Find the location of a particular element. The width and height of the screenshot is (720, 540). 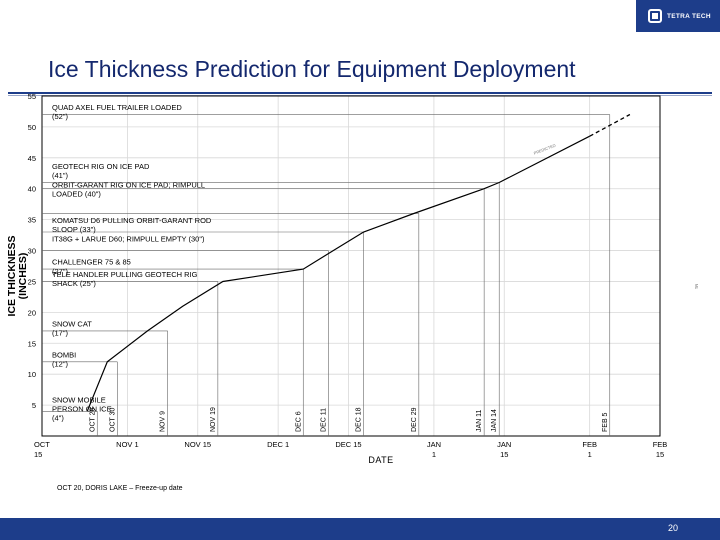

y-axis-title: ICE THICKNESS(INCHES) is located at coordinates (17, 275).